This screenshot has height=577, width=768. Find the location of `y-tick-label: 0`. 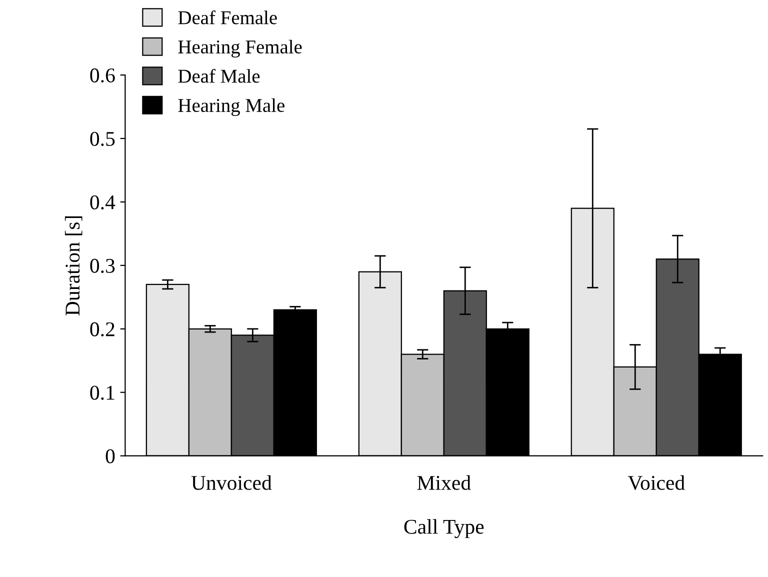

y-tick-label: 0 is located at coordinates (110, 456).